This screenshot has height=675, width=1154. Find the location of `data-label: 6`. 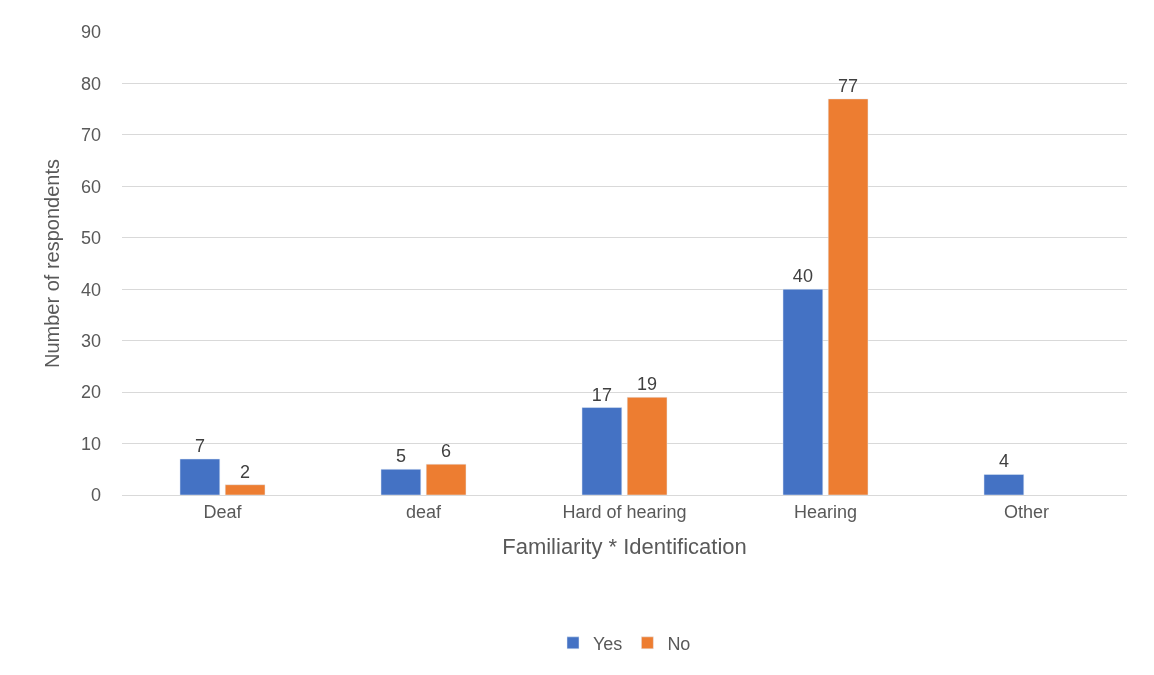

data-label: 6 is located at coordinates (446, 451).